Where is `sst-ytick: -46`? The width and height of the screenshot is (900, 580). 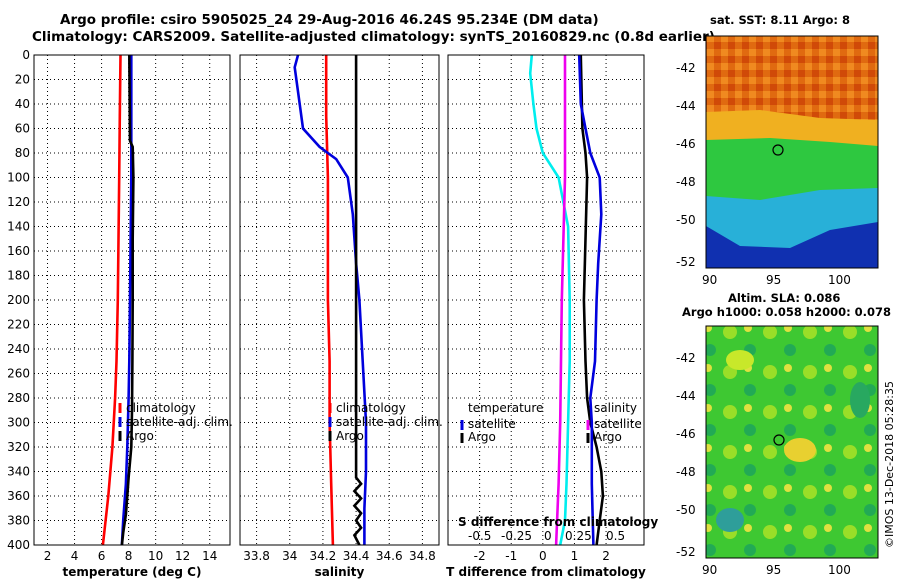 sst-ytick: -46 is located at coordinates (686, 144).